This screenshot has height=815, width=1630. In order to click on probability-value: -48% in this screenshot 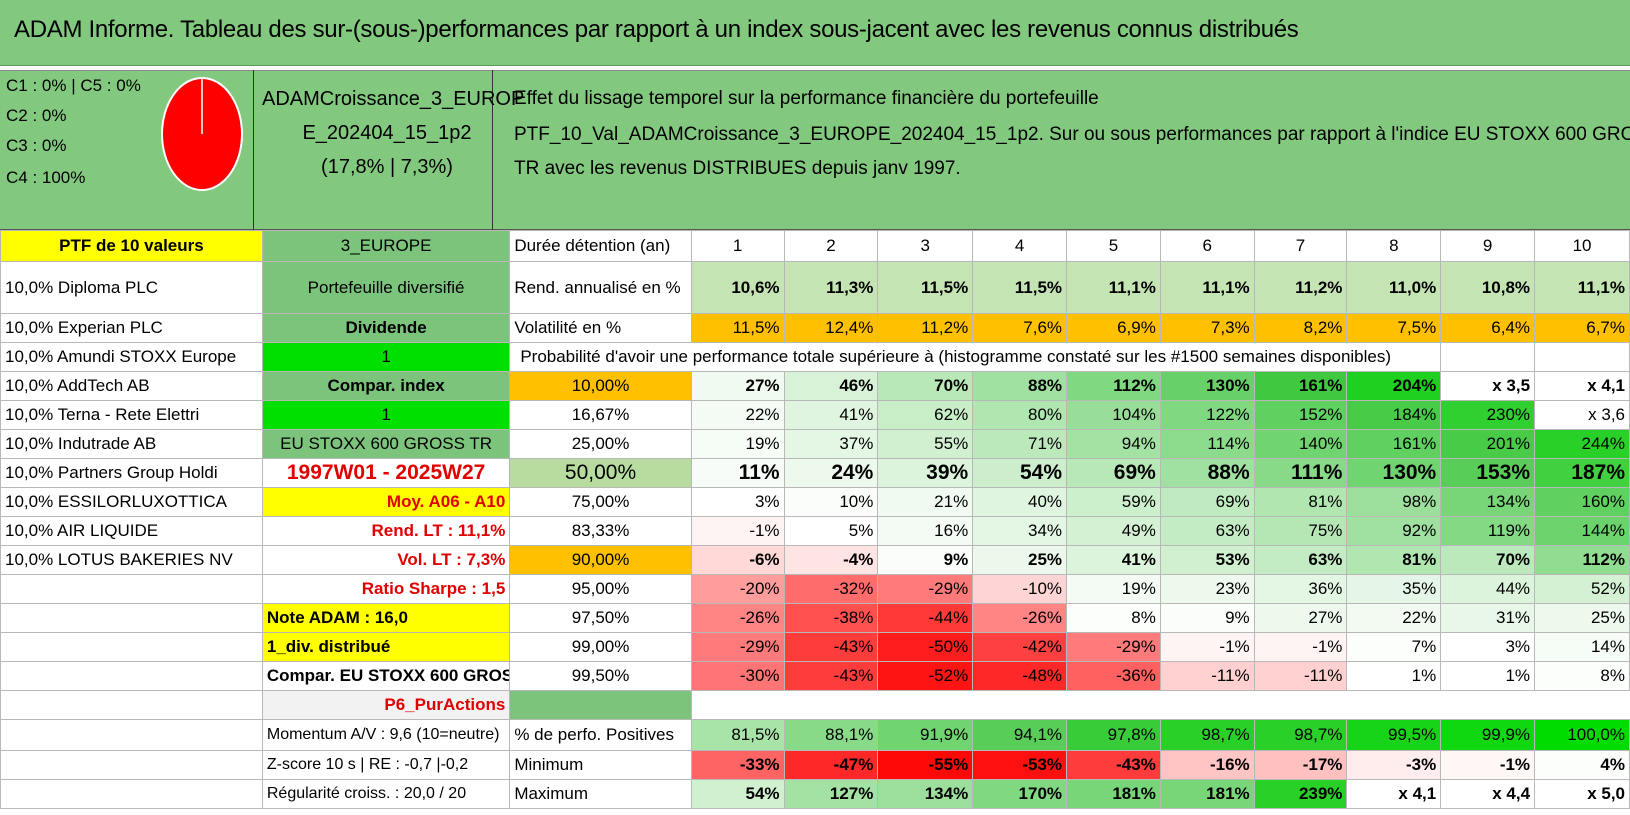, I will do `click(1020, 676)`.